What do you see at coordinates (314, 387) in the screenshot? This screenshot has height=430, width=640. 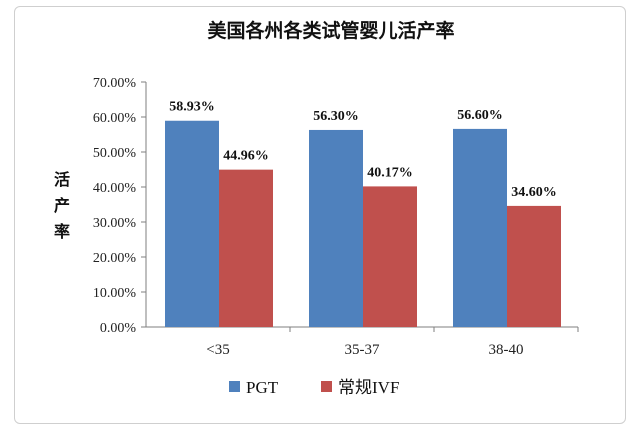 I see `legend: PGT 常规IVF` at bounding box center [314, 387].